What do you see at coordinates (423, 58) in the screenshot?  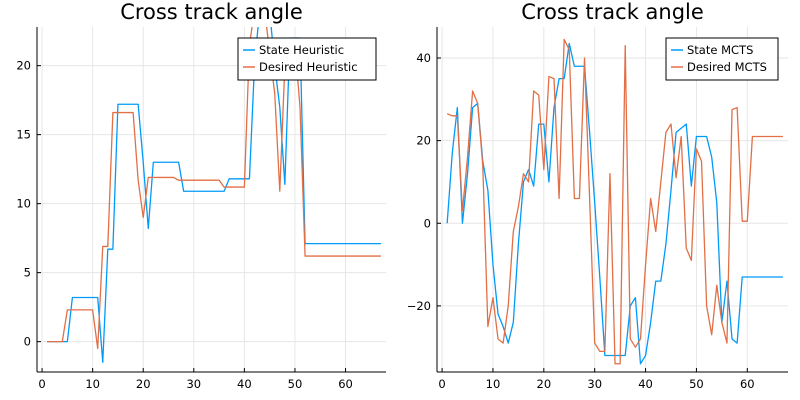 I see `y-tick-label: 40` at bounding box center [423, 58].